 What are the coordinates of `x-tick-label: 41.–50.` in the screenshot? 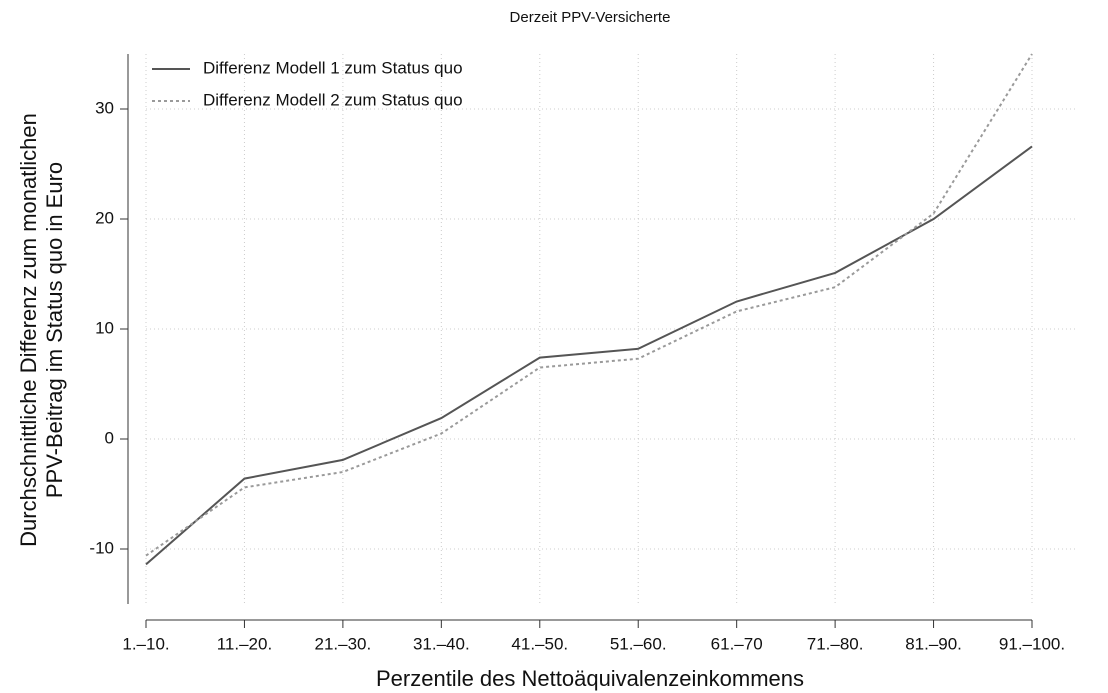 It's located at (539, 643).